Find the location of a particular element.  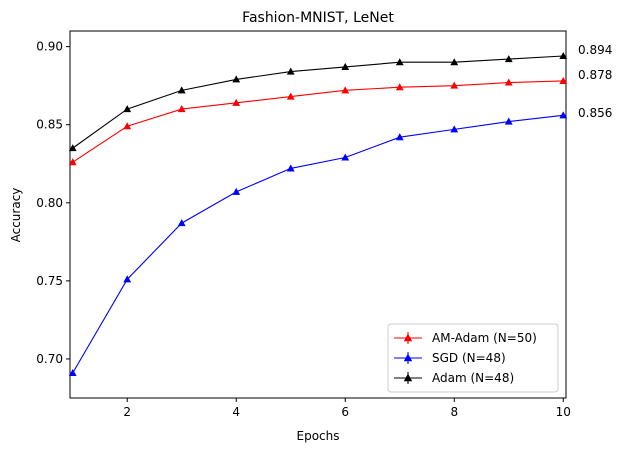

x-axis-label: Epochs is located at coordinates (318, 436).